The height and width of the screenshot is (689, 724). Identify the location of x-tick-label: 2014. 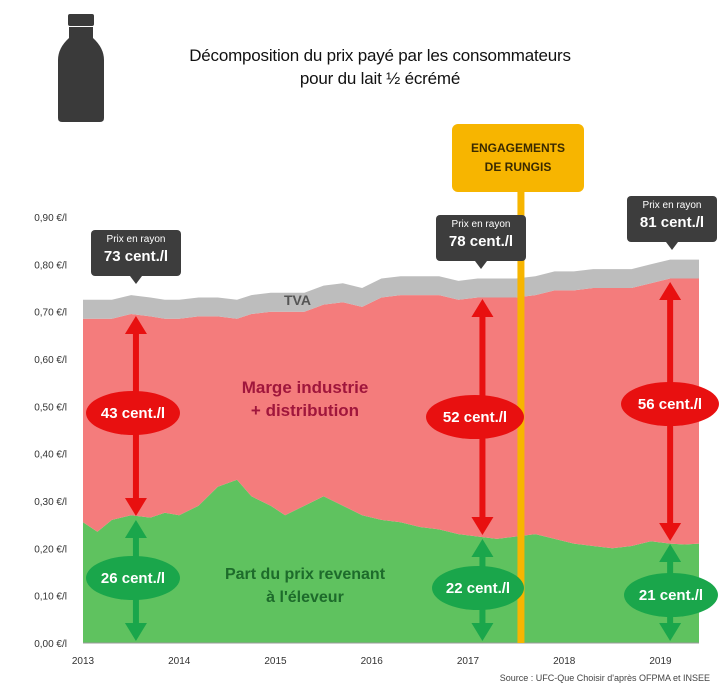
(179, 661).